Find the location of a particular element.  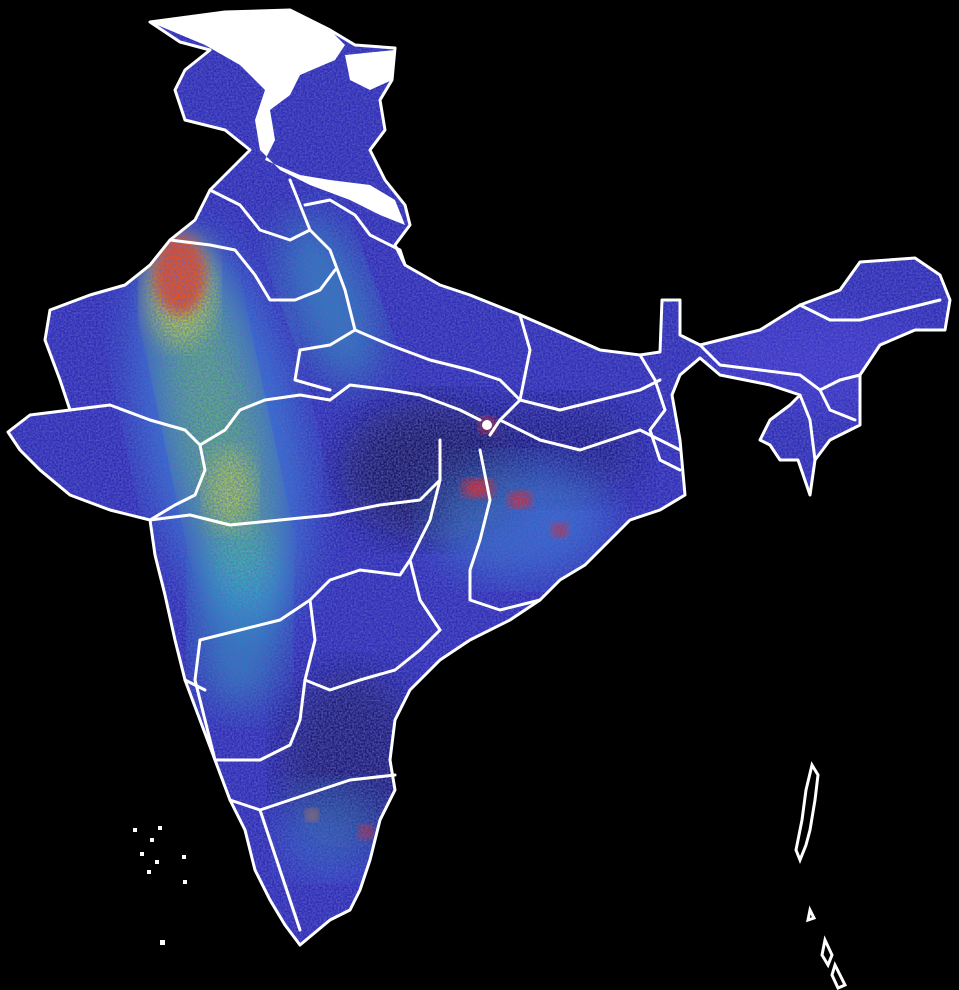

boundary-west-bengal is located at coordinates (660, 412).